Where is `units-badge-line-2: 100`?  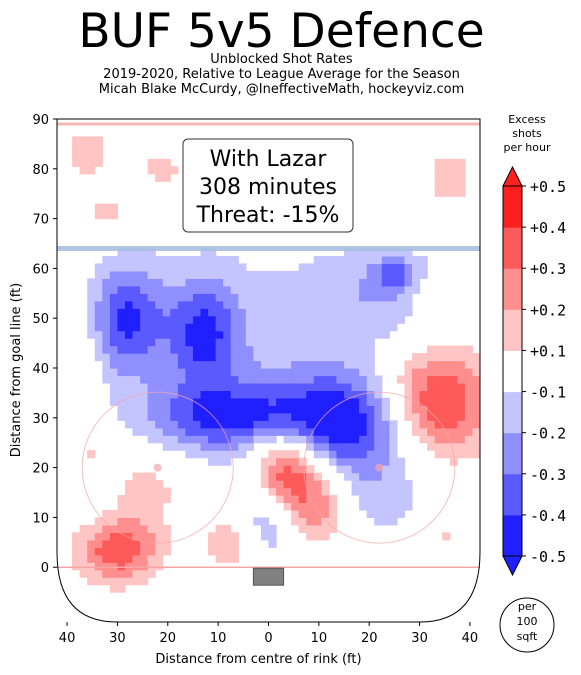
units-badge-line-2: 100 is located at coordinates (527, 621).